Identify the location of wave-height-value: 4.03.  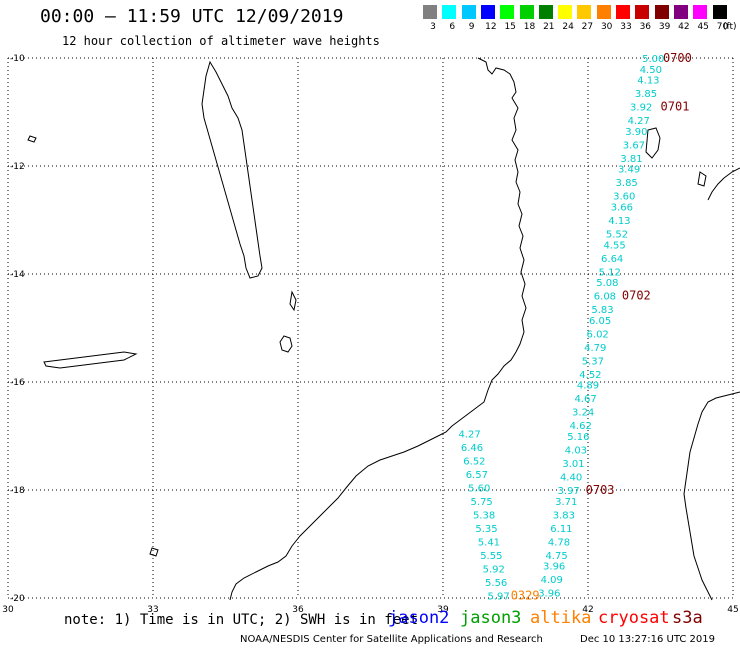
(576, 451).